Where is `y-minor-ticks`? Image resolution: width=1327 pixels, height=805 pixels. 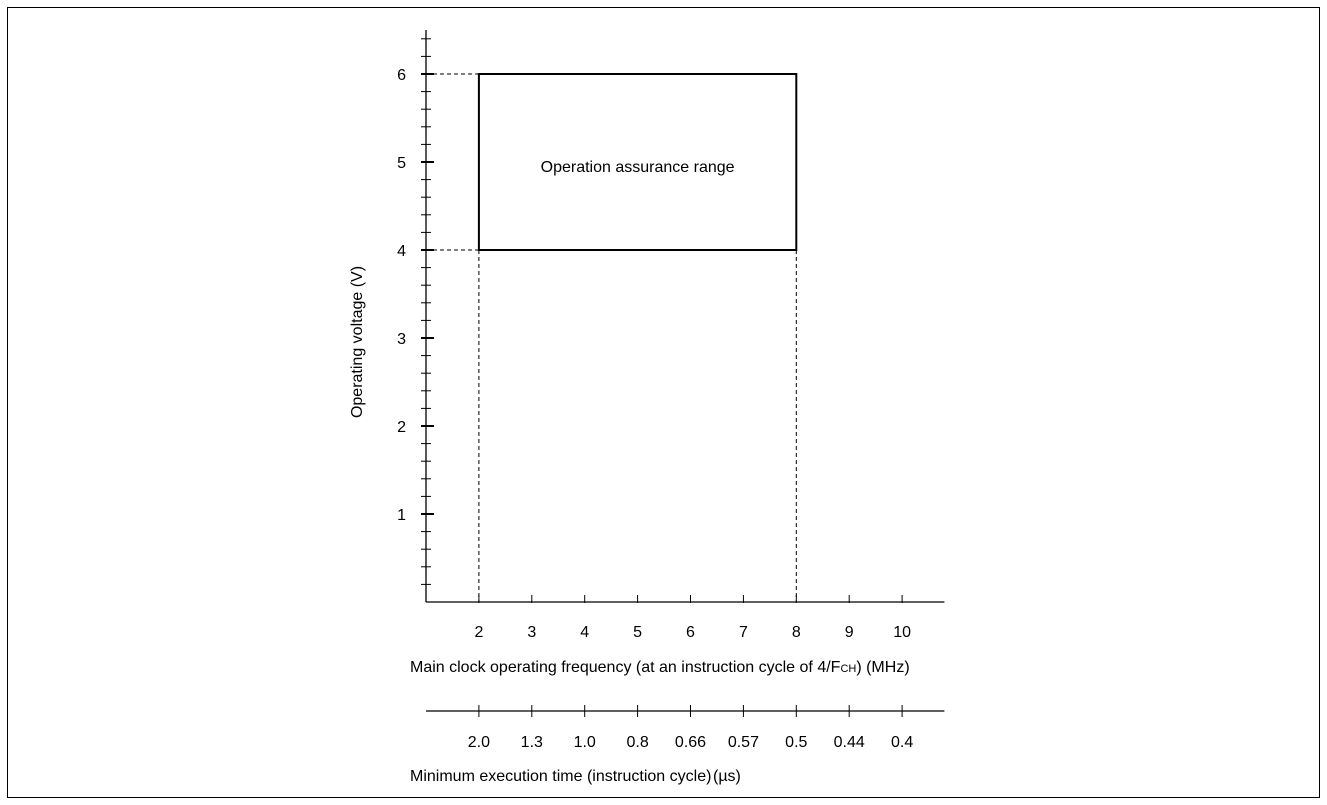 y-minor-ticks is located at coordinates (426, 311).